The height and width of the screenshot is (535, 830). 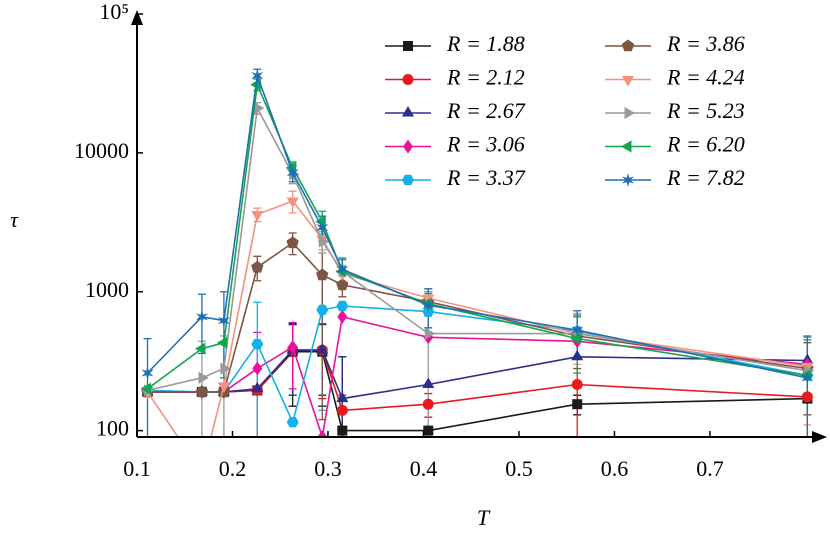 What do you see at coordinates (101, 150) in the screenshot?
I see `y-tick-label: 10000` at bounding box center [101, 150].